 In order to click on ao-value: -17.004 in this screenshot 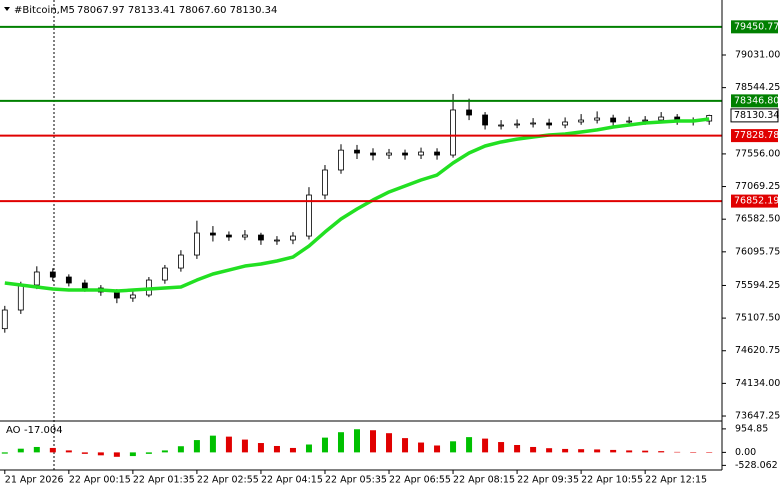, I will do `click(43, 430)`.